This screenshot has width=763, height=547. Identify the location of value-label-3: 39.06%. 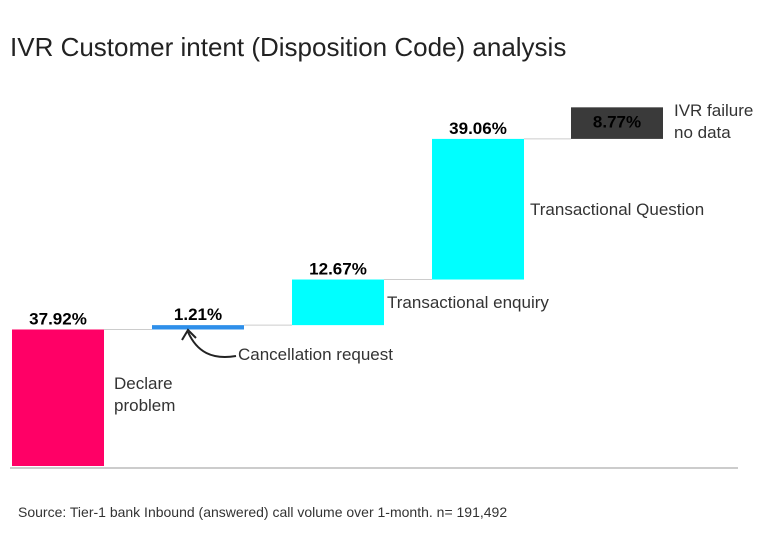
(478, 128).